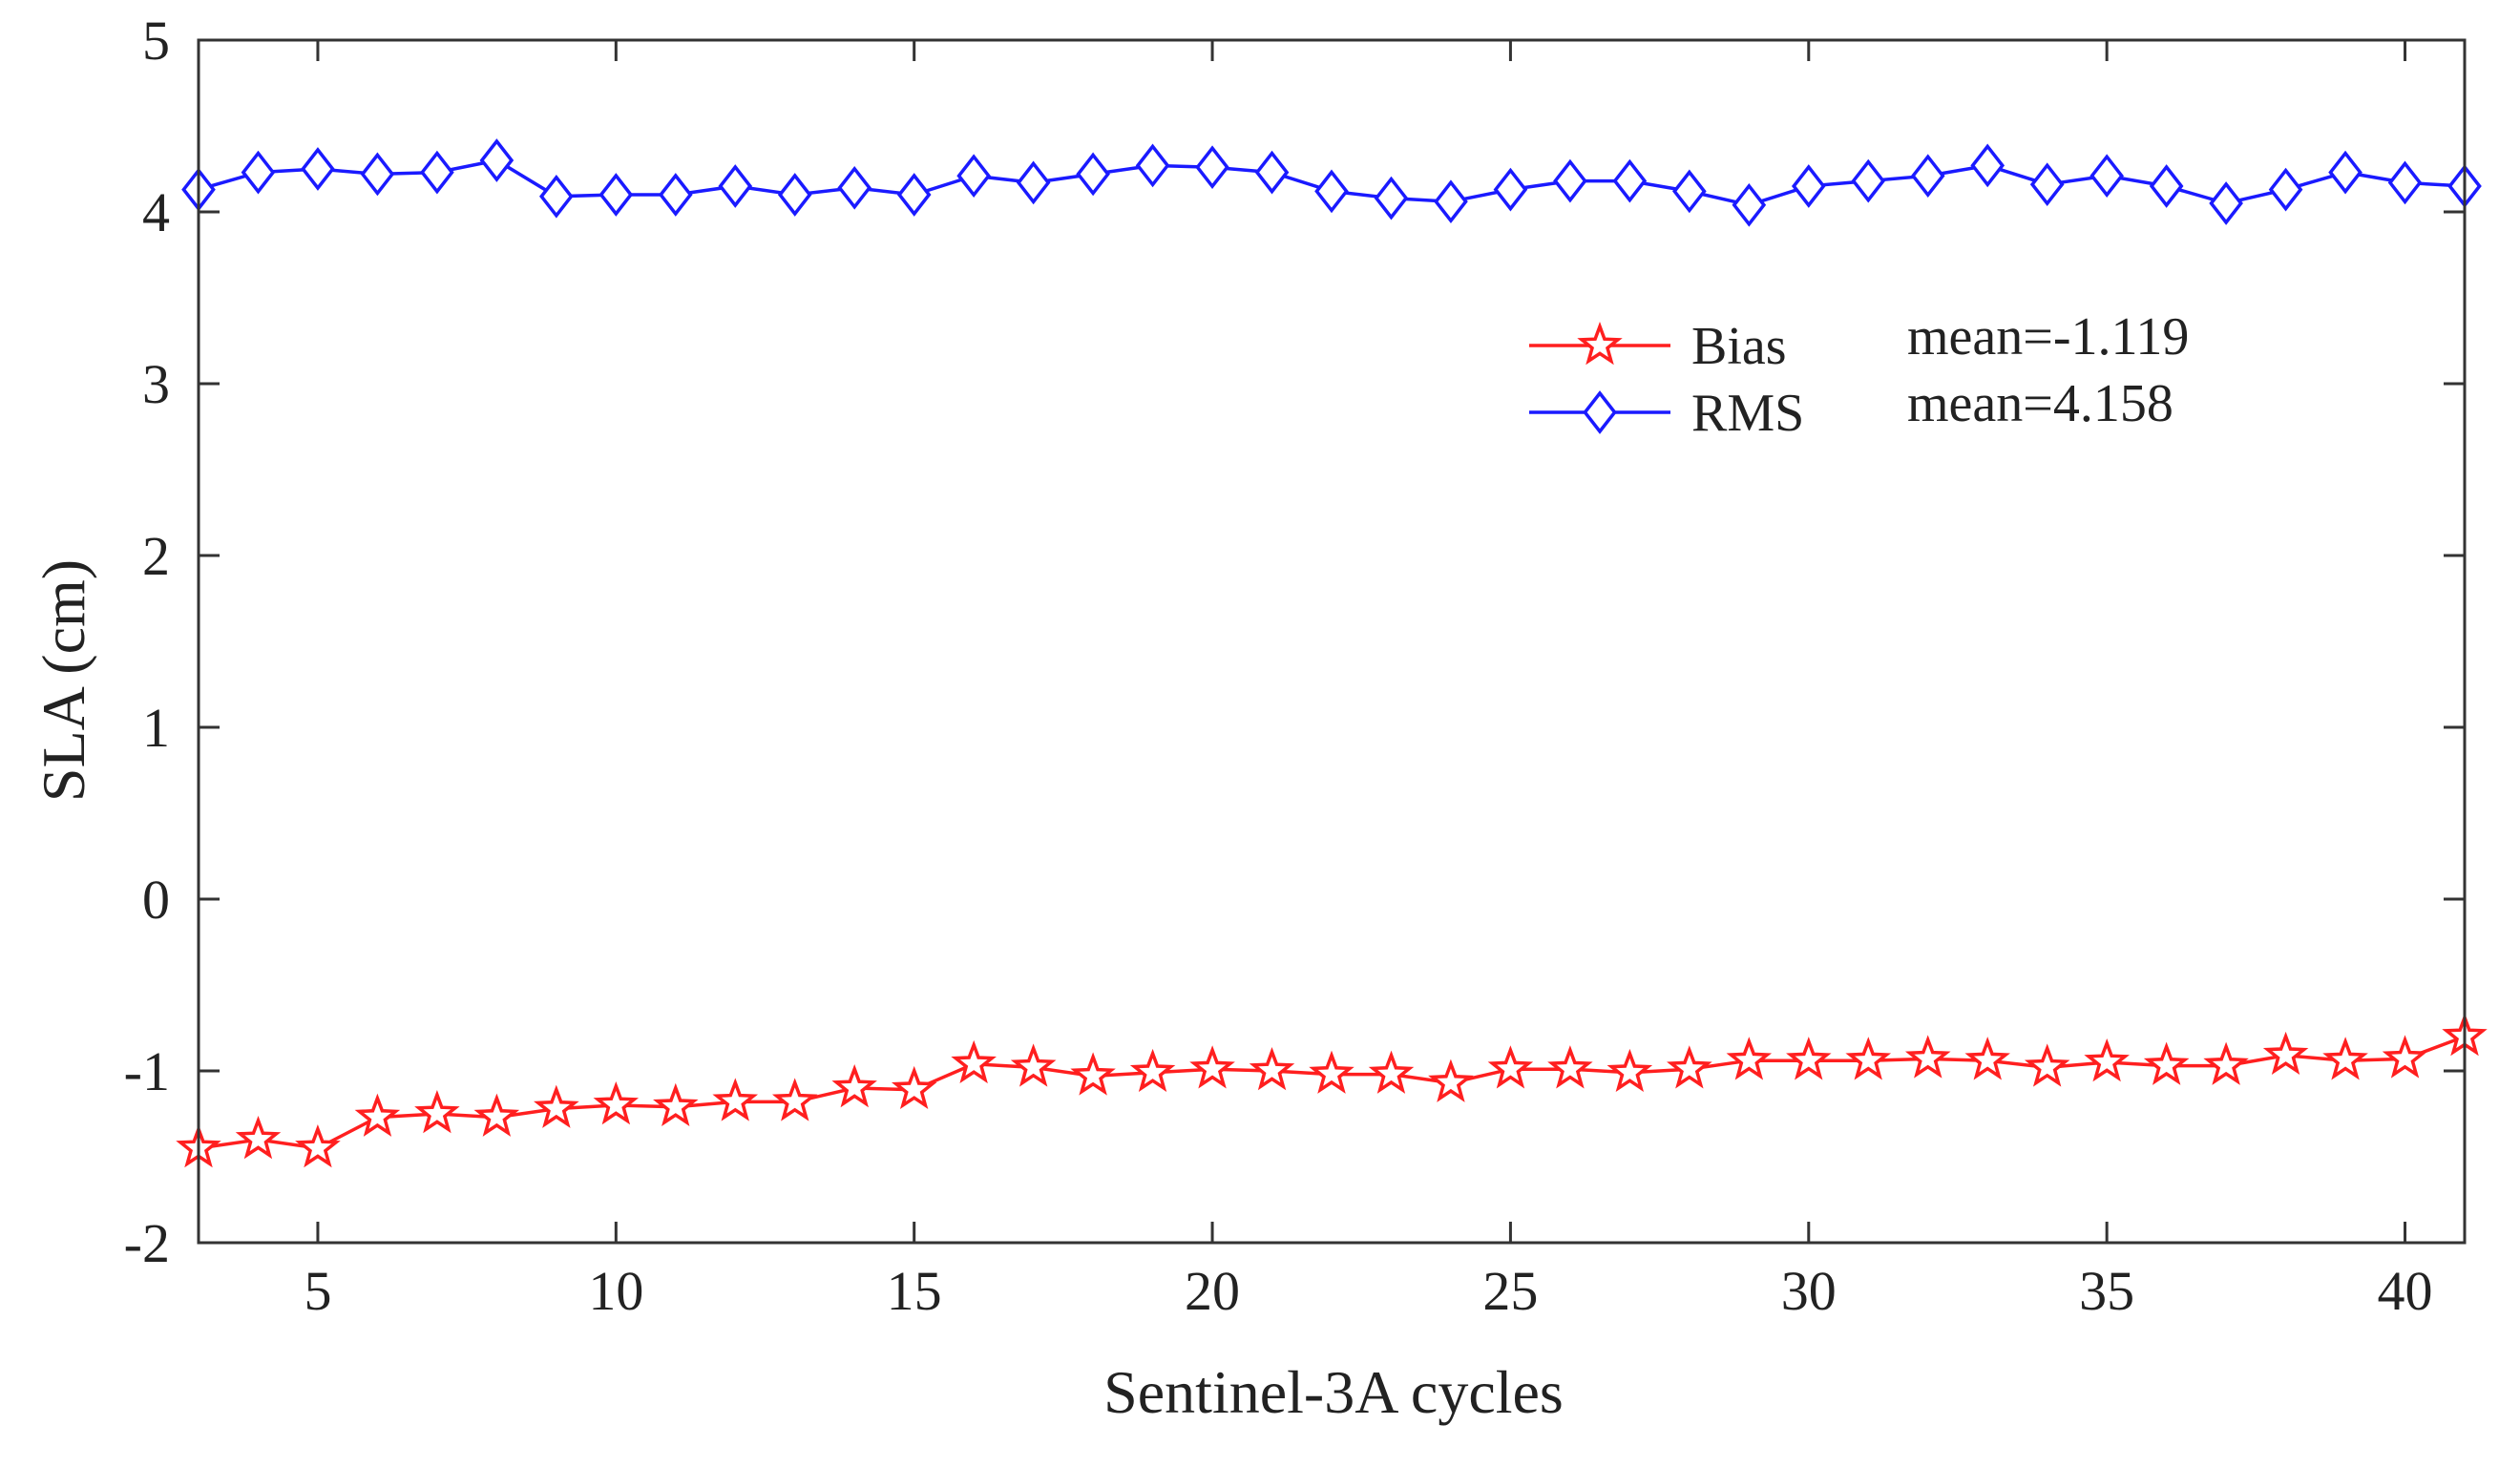 This screenshot has width=2520, height=1467. I want to click on legend-entry-bias: Bias mean=-1.119, so click(1859, 341).